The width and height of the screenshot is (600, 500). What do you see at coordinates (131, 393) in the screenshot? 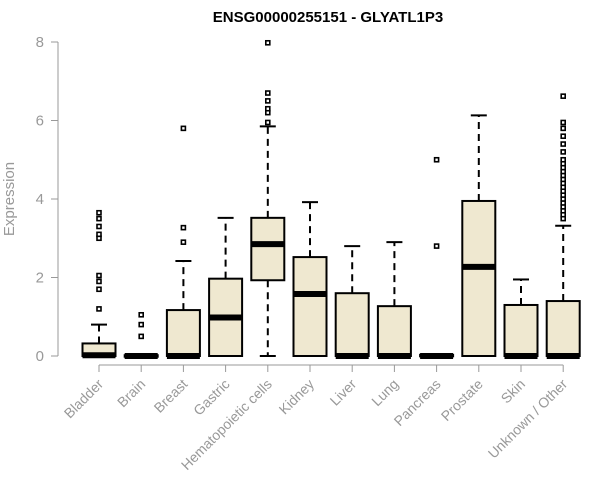
I see `x-tick-label: Brain` at bounding box center [131, 393].